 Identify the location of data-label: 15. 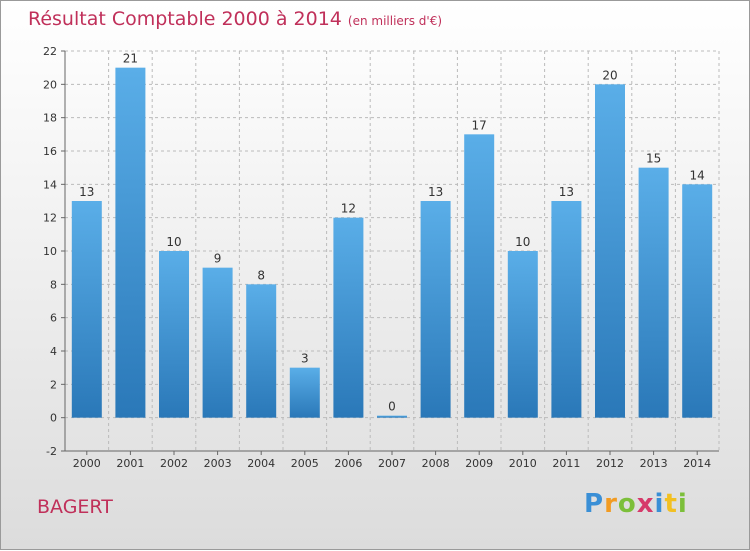
(653, 159).